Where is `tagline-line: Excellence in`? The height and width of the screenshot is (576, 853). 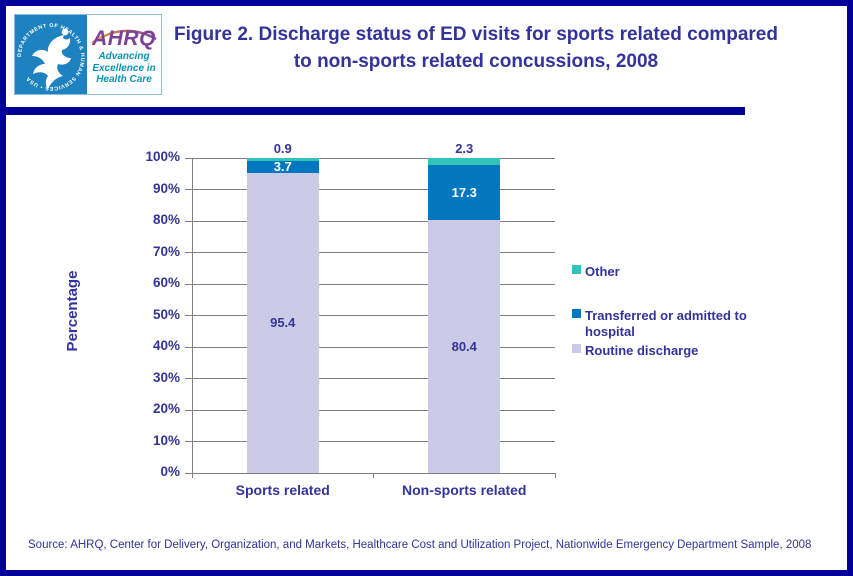 tagline-line: Excellence in is located at coordinates (124, 68).